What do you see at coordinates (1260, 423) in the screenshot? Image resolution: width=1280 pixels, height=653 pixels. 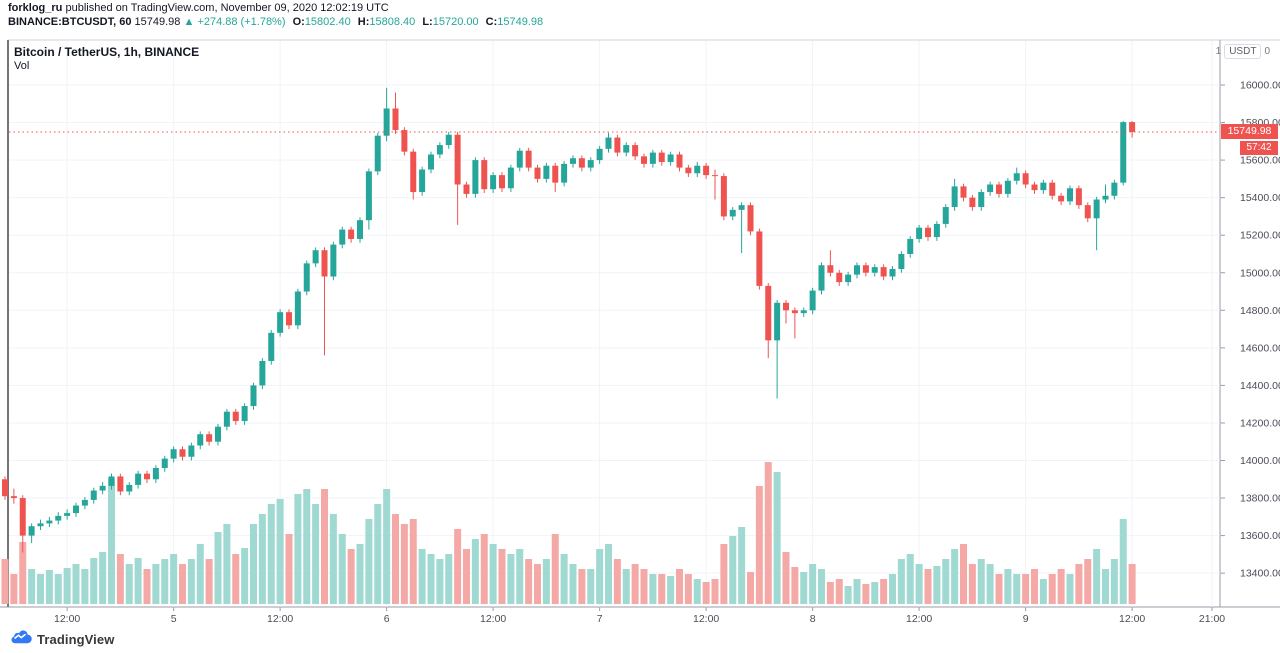 I see `svg-text: 14200.00` at bounding box center [1260, 423].